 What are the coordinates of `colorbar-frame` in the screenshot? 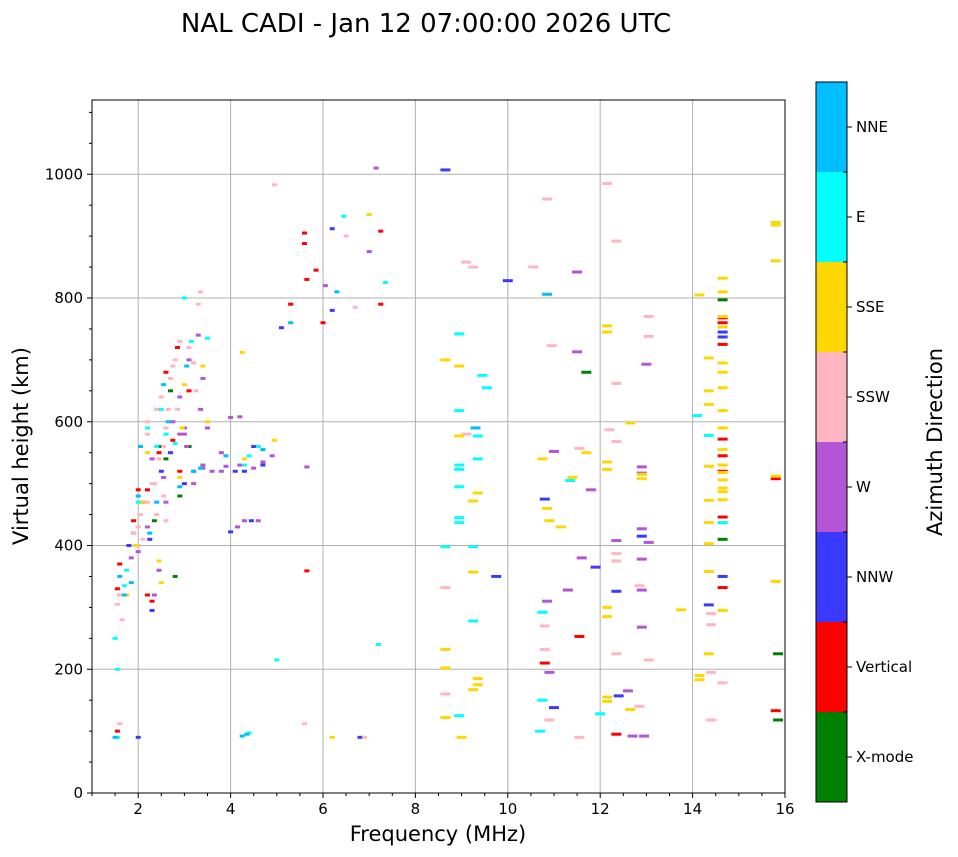 It's located at (831, 442).